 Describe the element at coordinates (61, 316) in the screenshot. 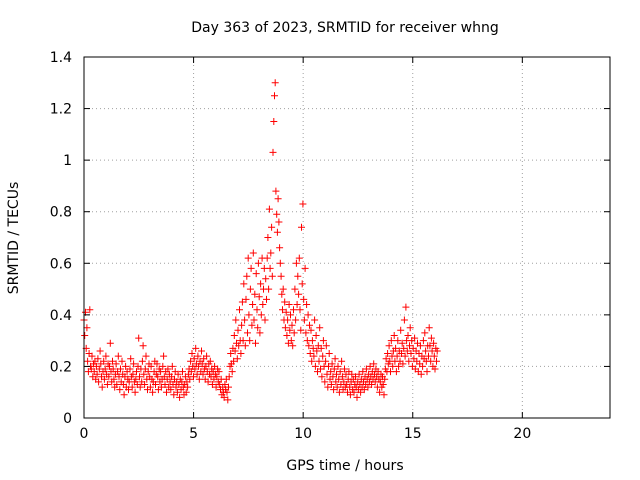

I see `y-tick-label: 0.4` at that location.